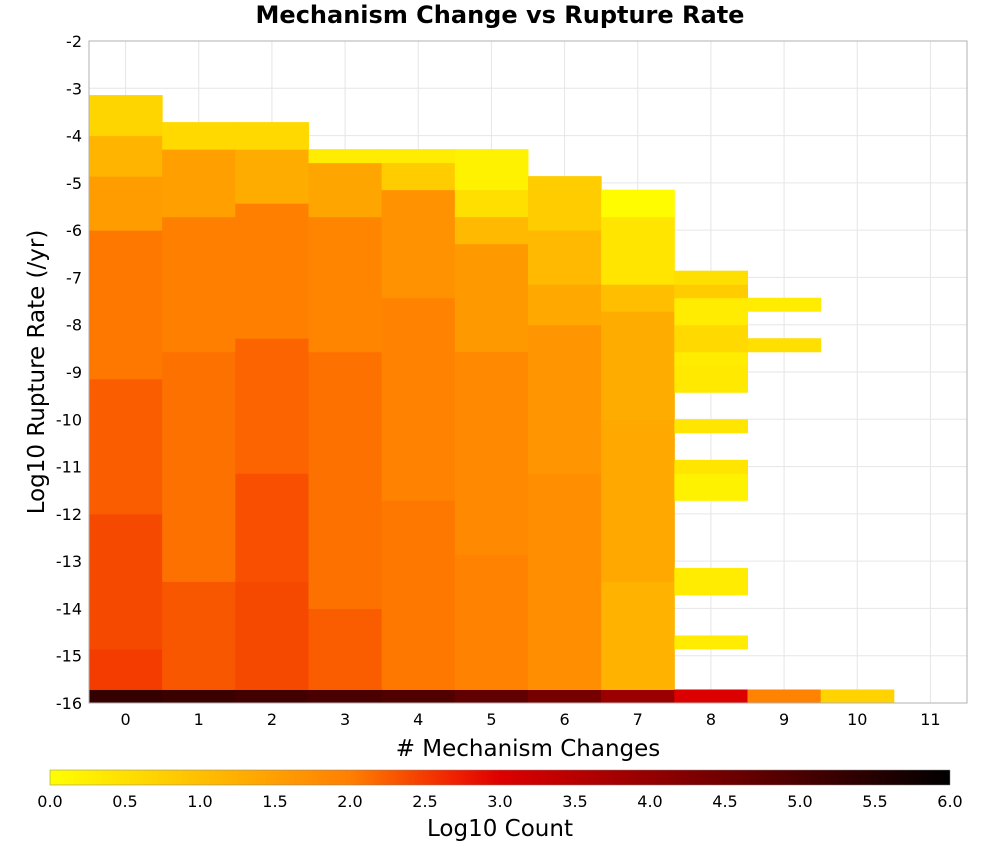  I want to click on y-tick-label: -15, so click(69, 656).